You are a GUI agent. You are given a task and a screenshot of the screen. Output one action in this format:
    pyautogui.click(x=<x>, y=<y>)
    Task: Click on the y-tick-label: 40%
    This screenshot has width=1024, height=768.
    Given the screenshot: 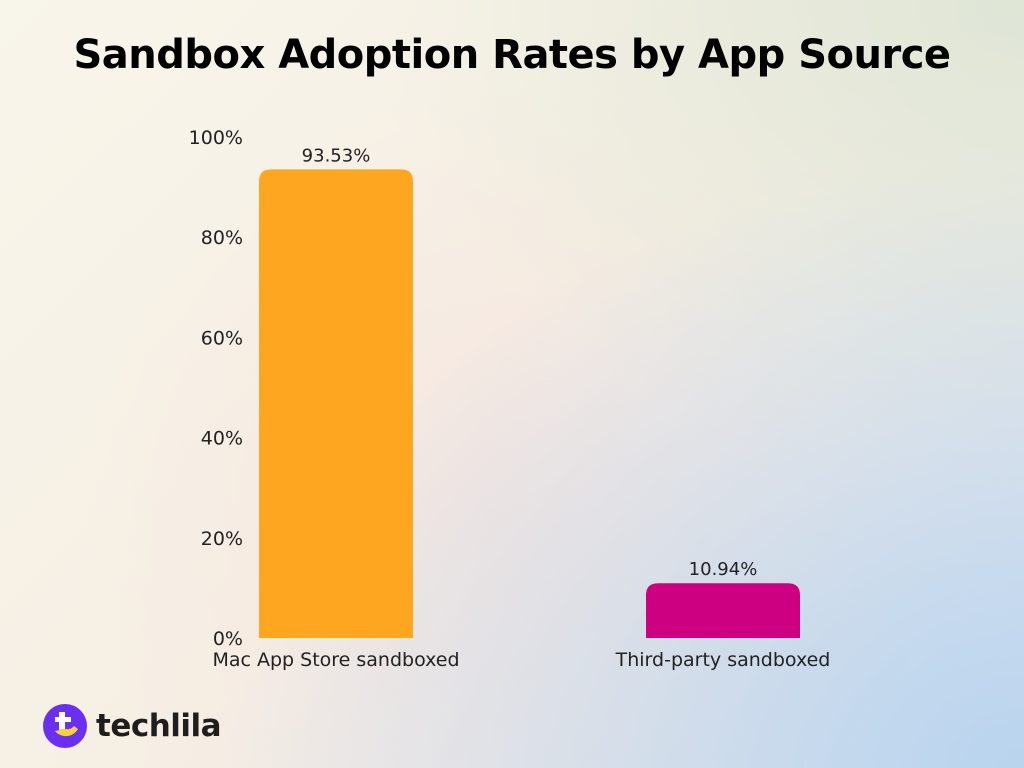 What is the action you would take?
    pyautogui.click(x=222, y=439)
    